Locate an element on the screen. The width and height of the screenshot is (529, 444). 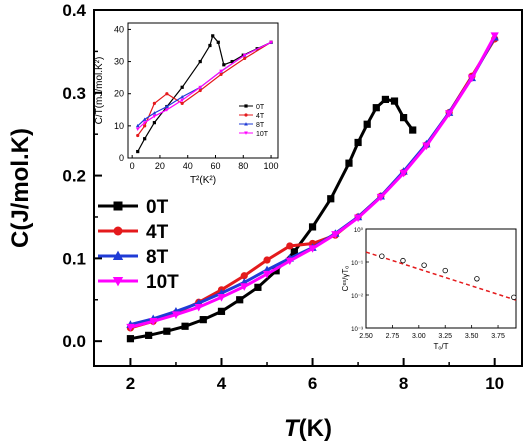
inset-x-tick-label: 80 is located at coordinates (243, 166).